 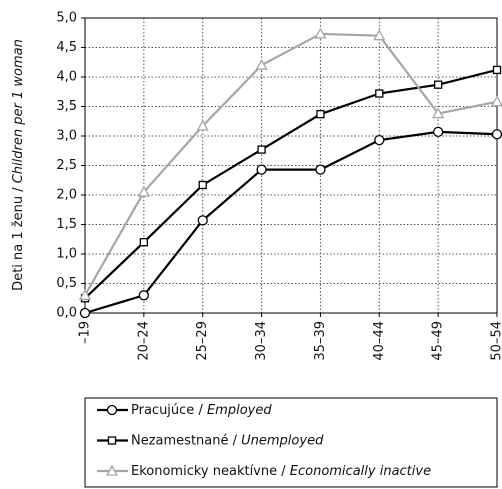 I want to click on y-tick-label: 3,5, so click(x=66, y=106).